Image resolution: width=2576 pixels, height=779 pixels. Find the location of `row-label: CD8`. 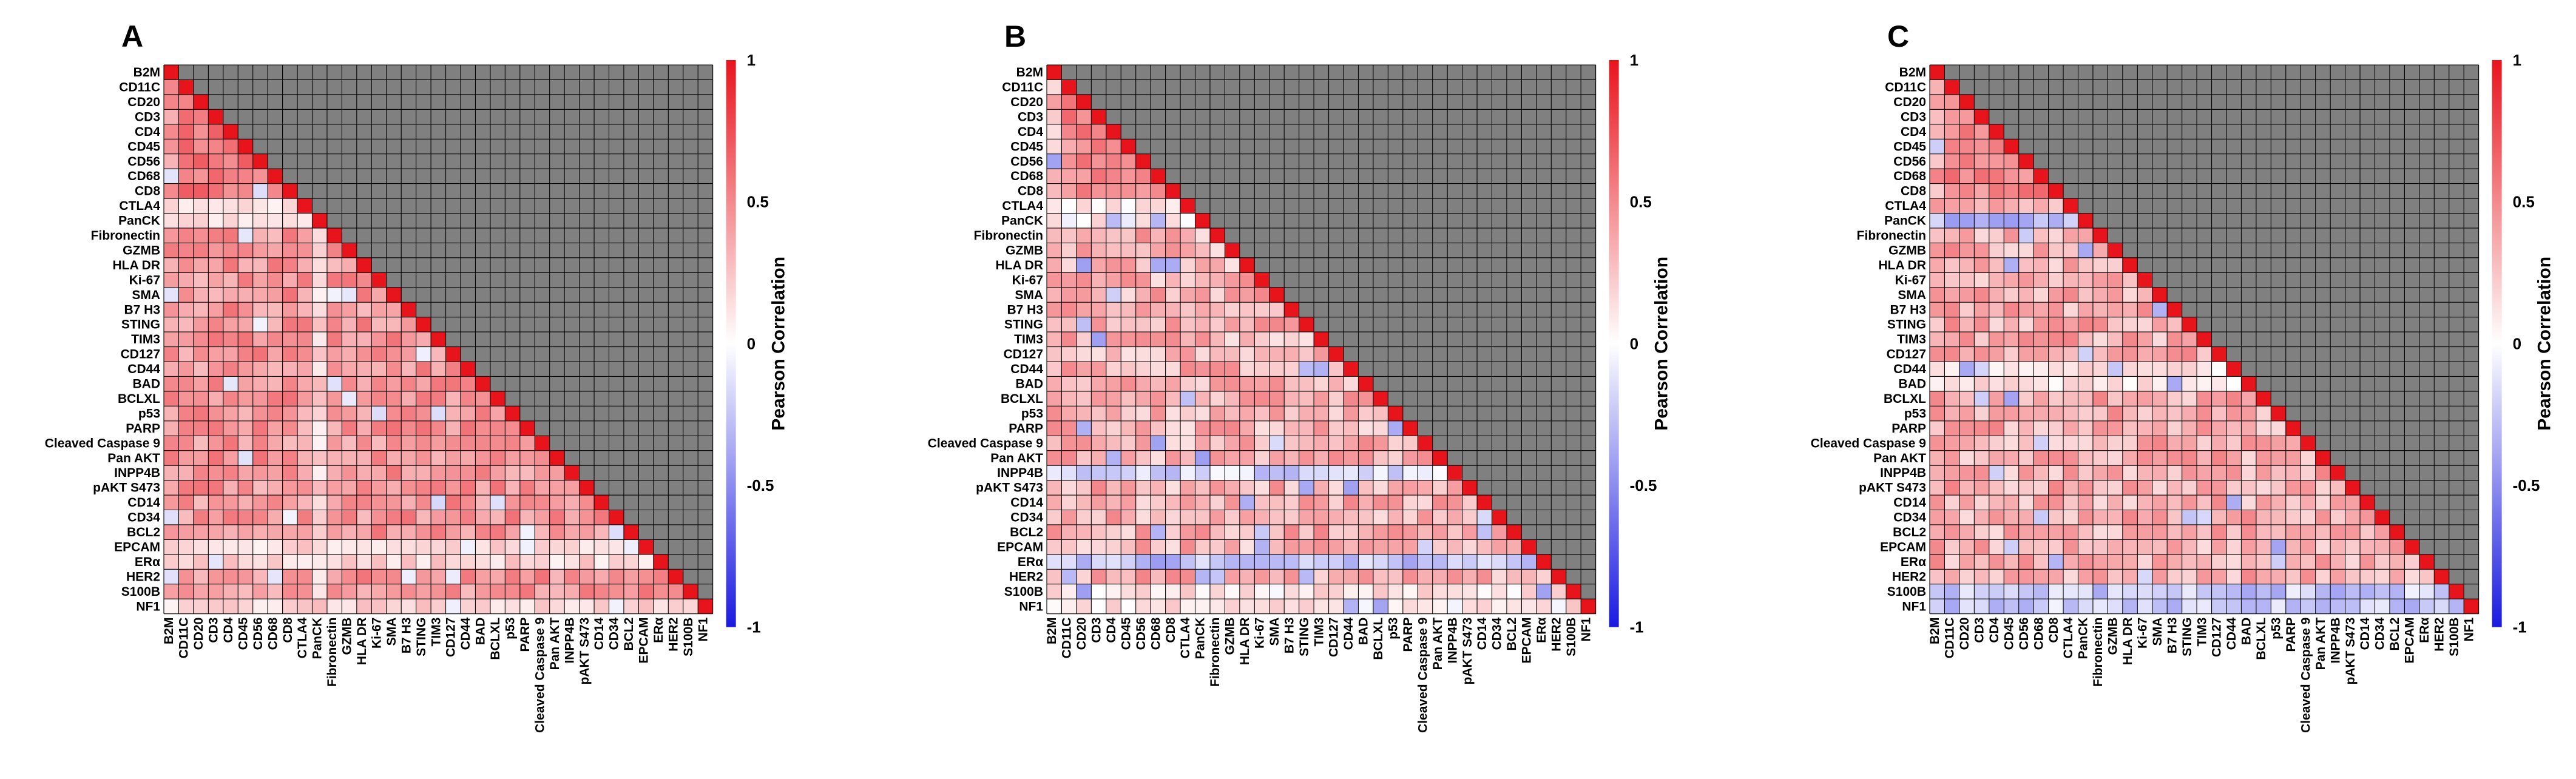

row-label: CD8 is located at coordinates (147, 191).